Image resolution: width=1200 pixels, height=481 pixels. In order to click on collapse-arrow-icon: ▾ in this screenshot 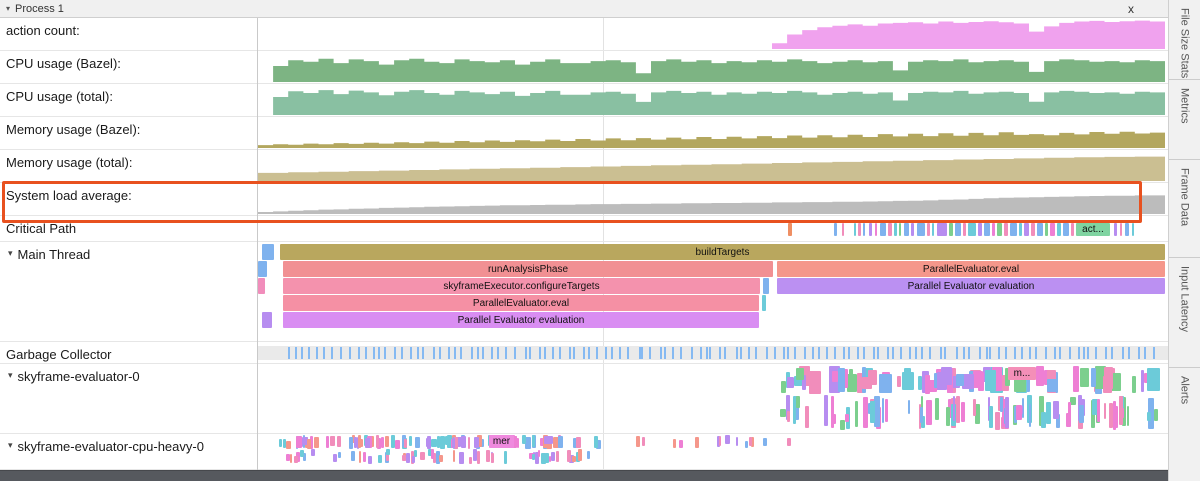, I will do `click(8, 8)`.